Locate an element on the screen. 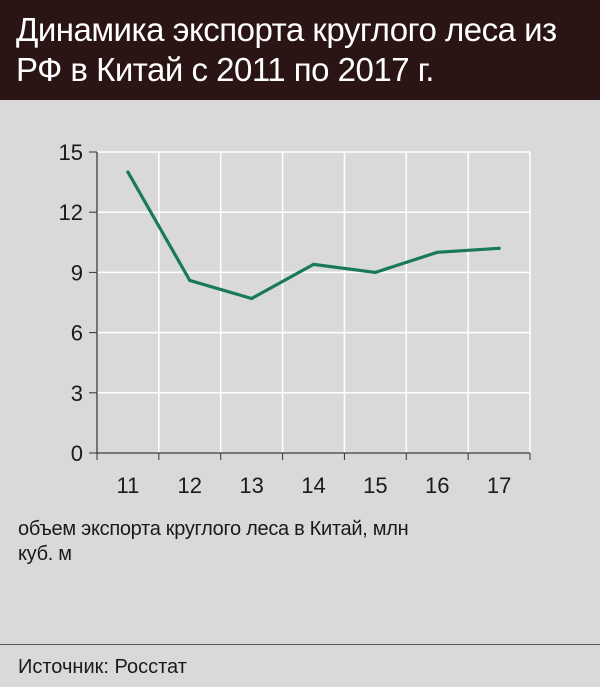 The height and width of the screenshot is (687, 600). x-tick-label: 13 is located at coordinates (251, 485).